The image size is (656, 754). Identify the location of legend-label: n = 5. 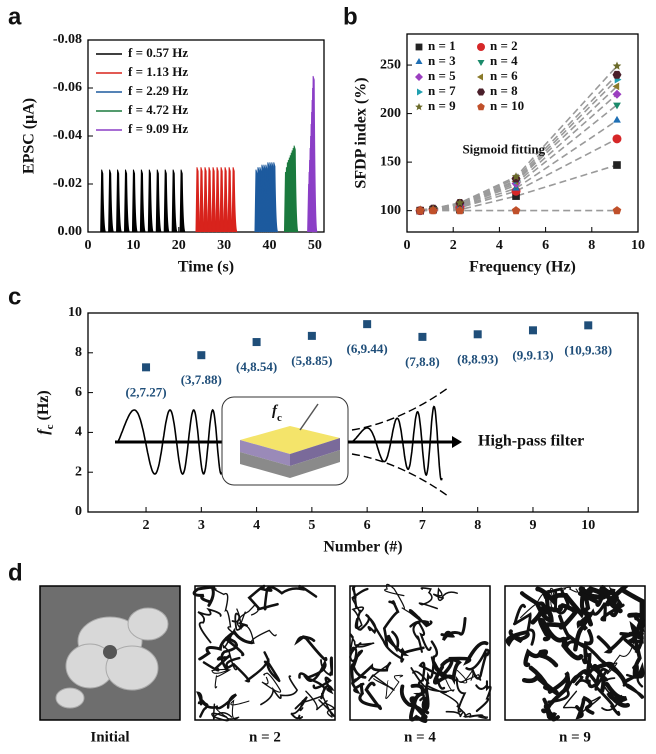
(442, 75).